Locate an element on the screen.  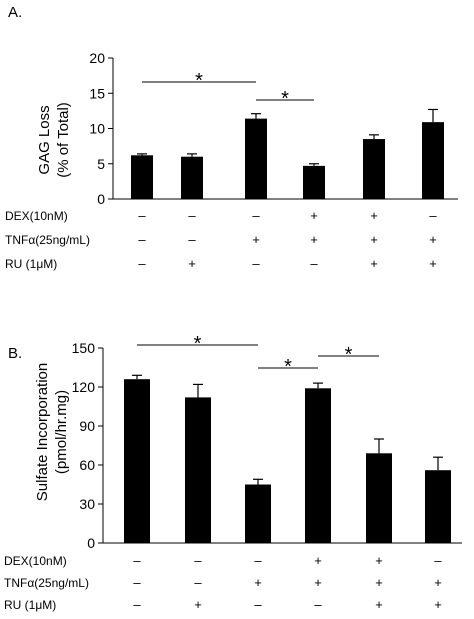
panel-a-y-tick-label: 0 is located at coordinates (101, 199).